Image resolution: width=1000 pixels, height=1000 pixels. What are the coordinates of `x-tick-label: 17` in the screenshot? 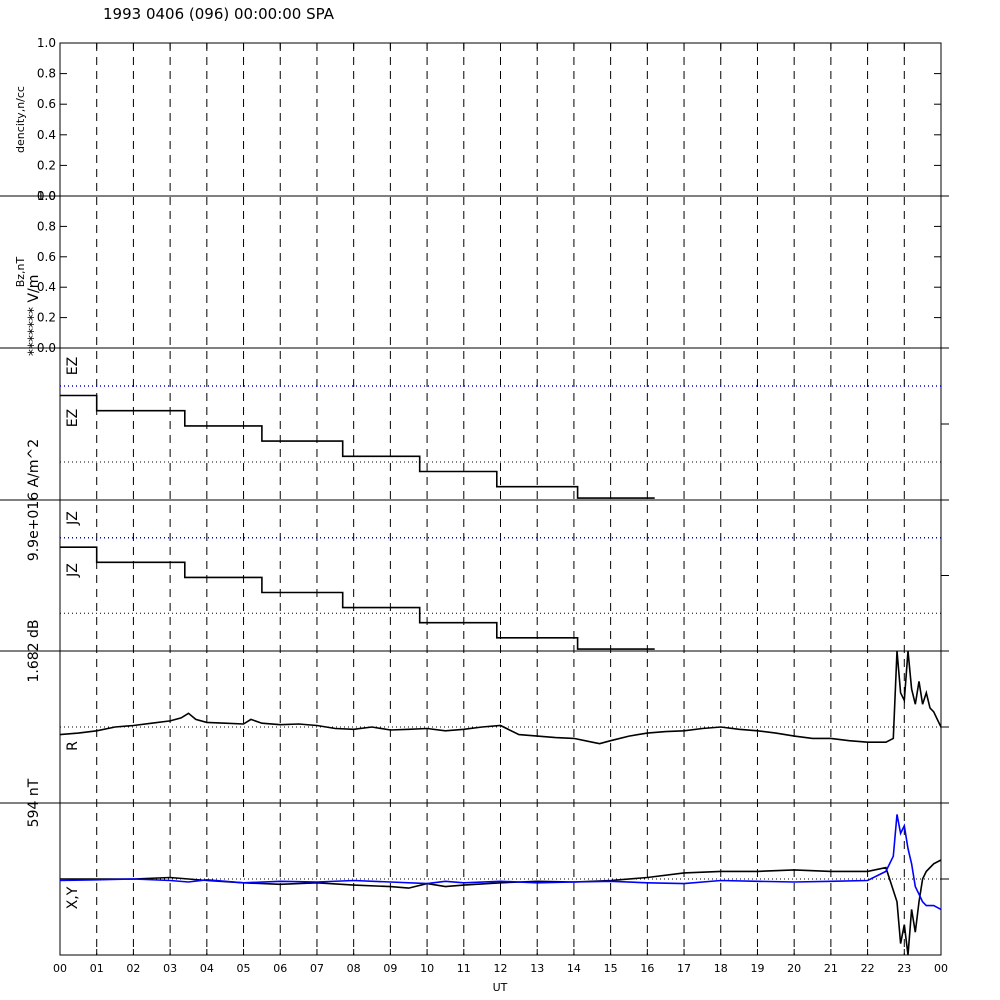 It's located at (684, 968).